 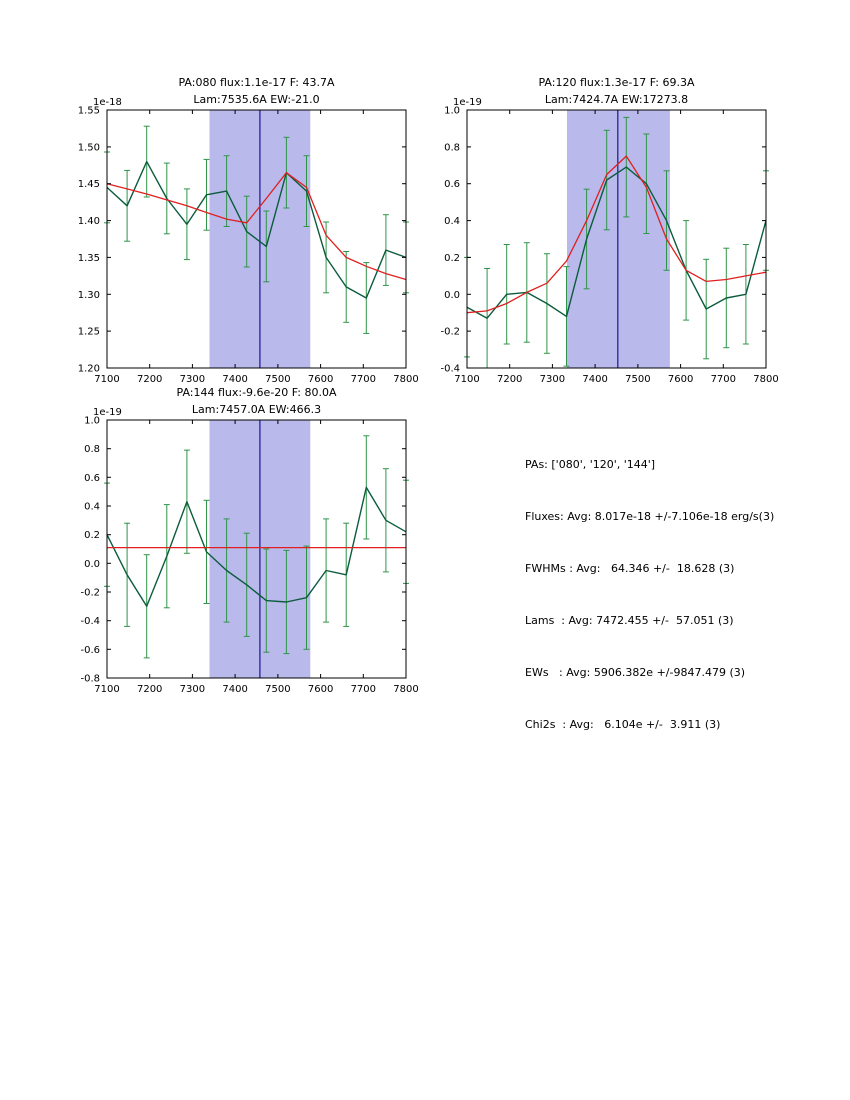 What do you see at coordinates (617, 82) in the screenshot?
I see `svg-text: PA:120 flux:1.3e-17 F: 69.3A` at bounding box center [617, 82].